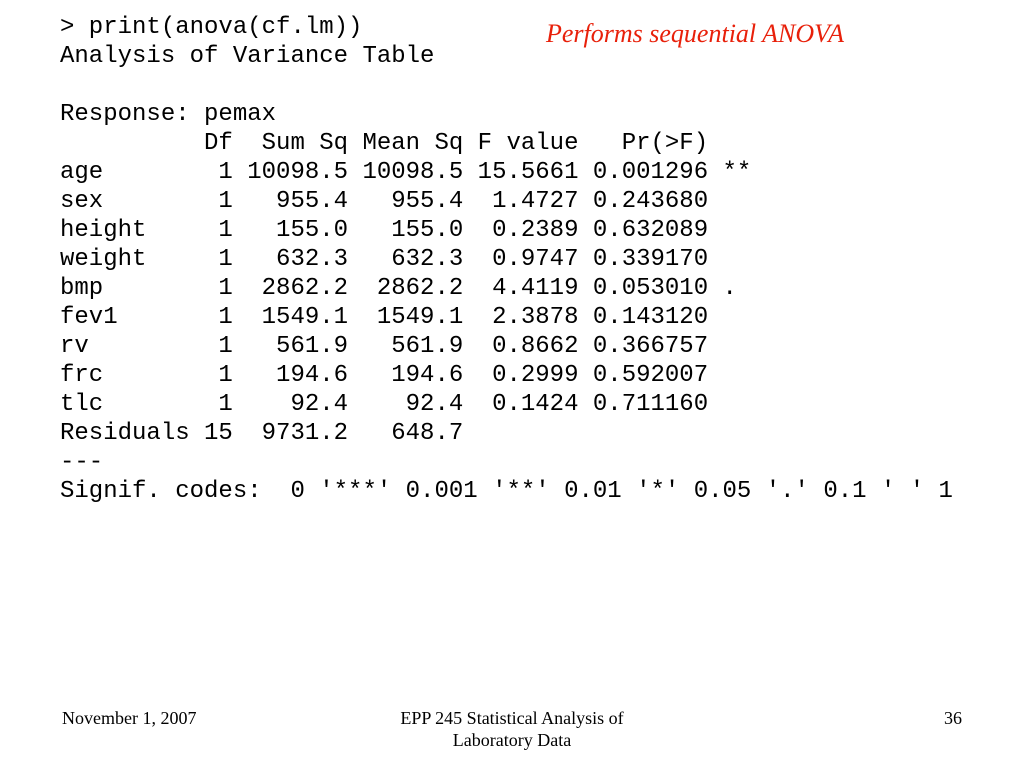  I want to click on anova-row-height: height 1 155.0 155.0 0.2389 0.632089, so click(384, 230).